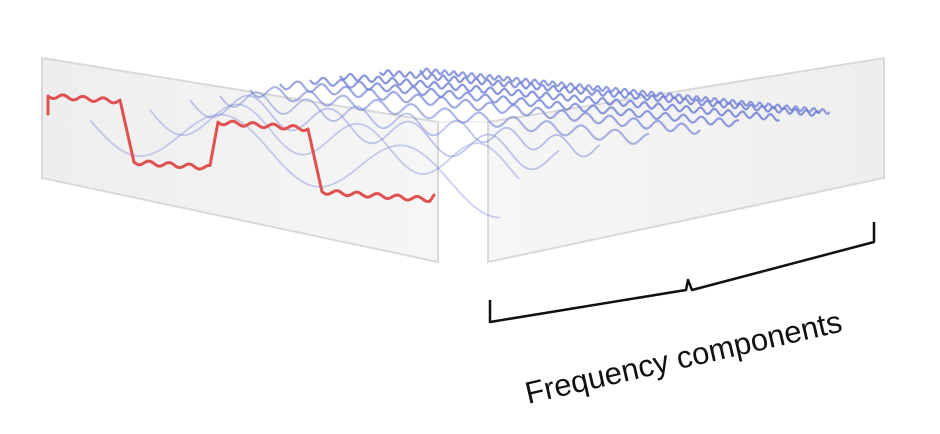  What do you see at coordinates (684, 357) in the screenshot?
I see `frequency-components-label: Frequency components` at bounding box center [684, 357].